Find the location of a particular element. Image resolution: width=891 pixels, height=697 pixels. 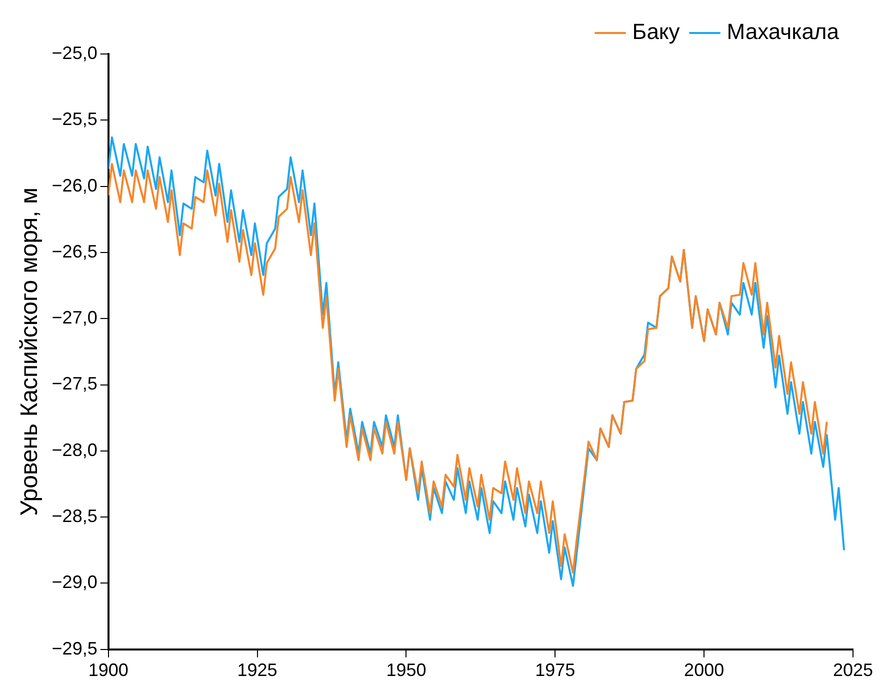

y-tick-label: −28,0 is located at coordinates (75, 450).